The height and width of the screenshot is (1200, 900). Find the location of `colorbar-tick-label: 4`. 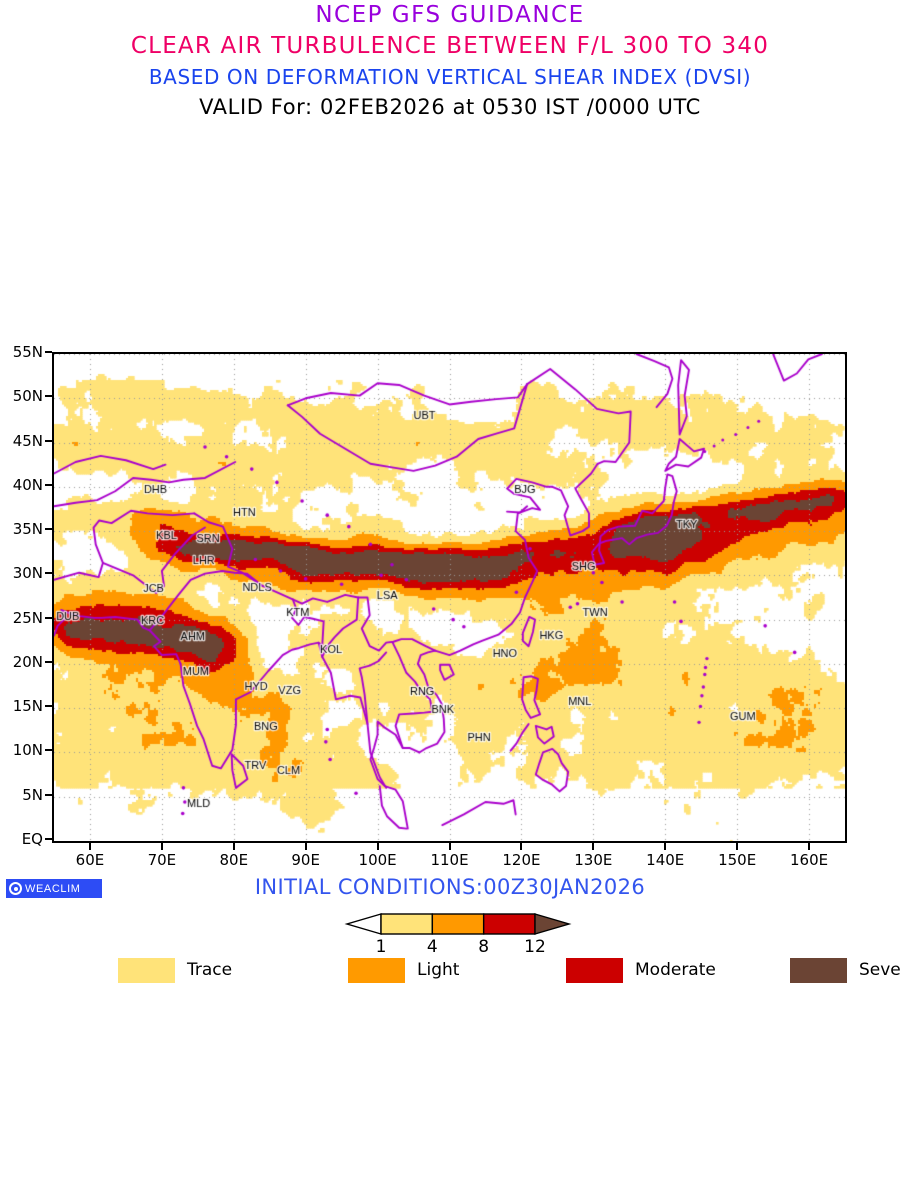

colorbar-tick-label: 4 is located at coordinates (432, 947).